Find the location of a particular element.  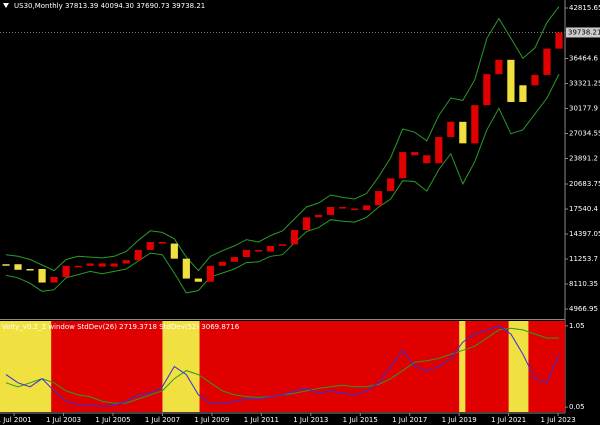

y-tick-label: 1.05 is located at coordinates (577, 326).